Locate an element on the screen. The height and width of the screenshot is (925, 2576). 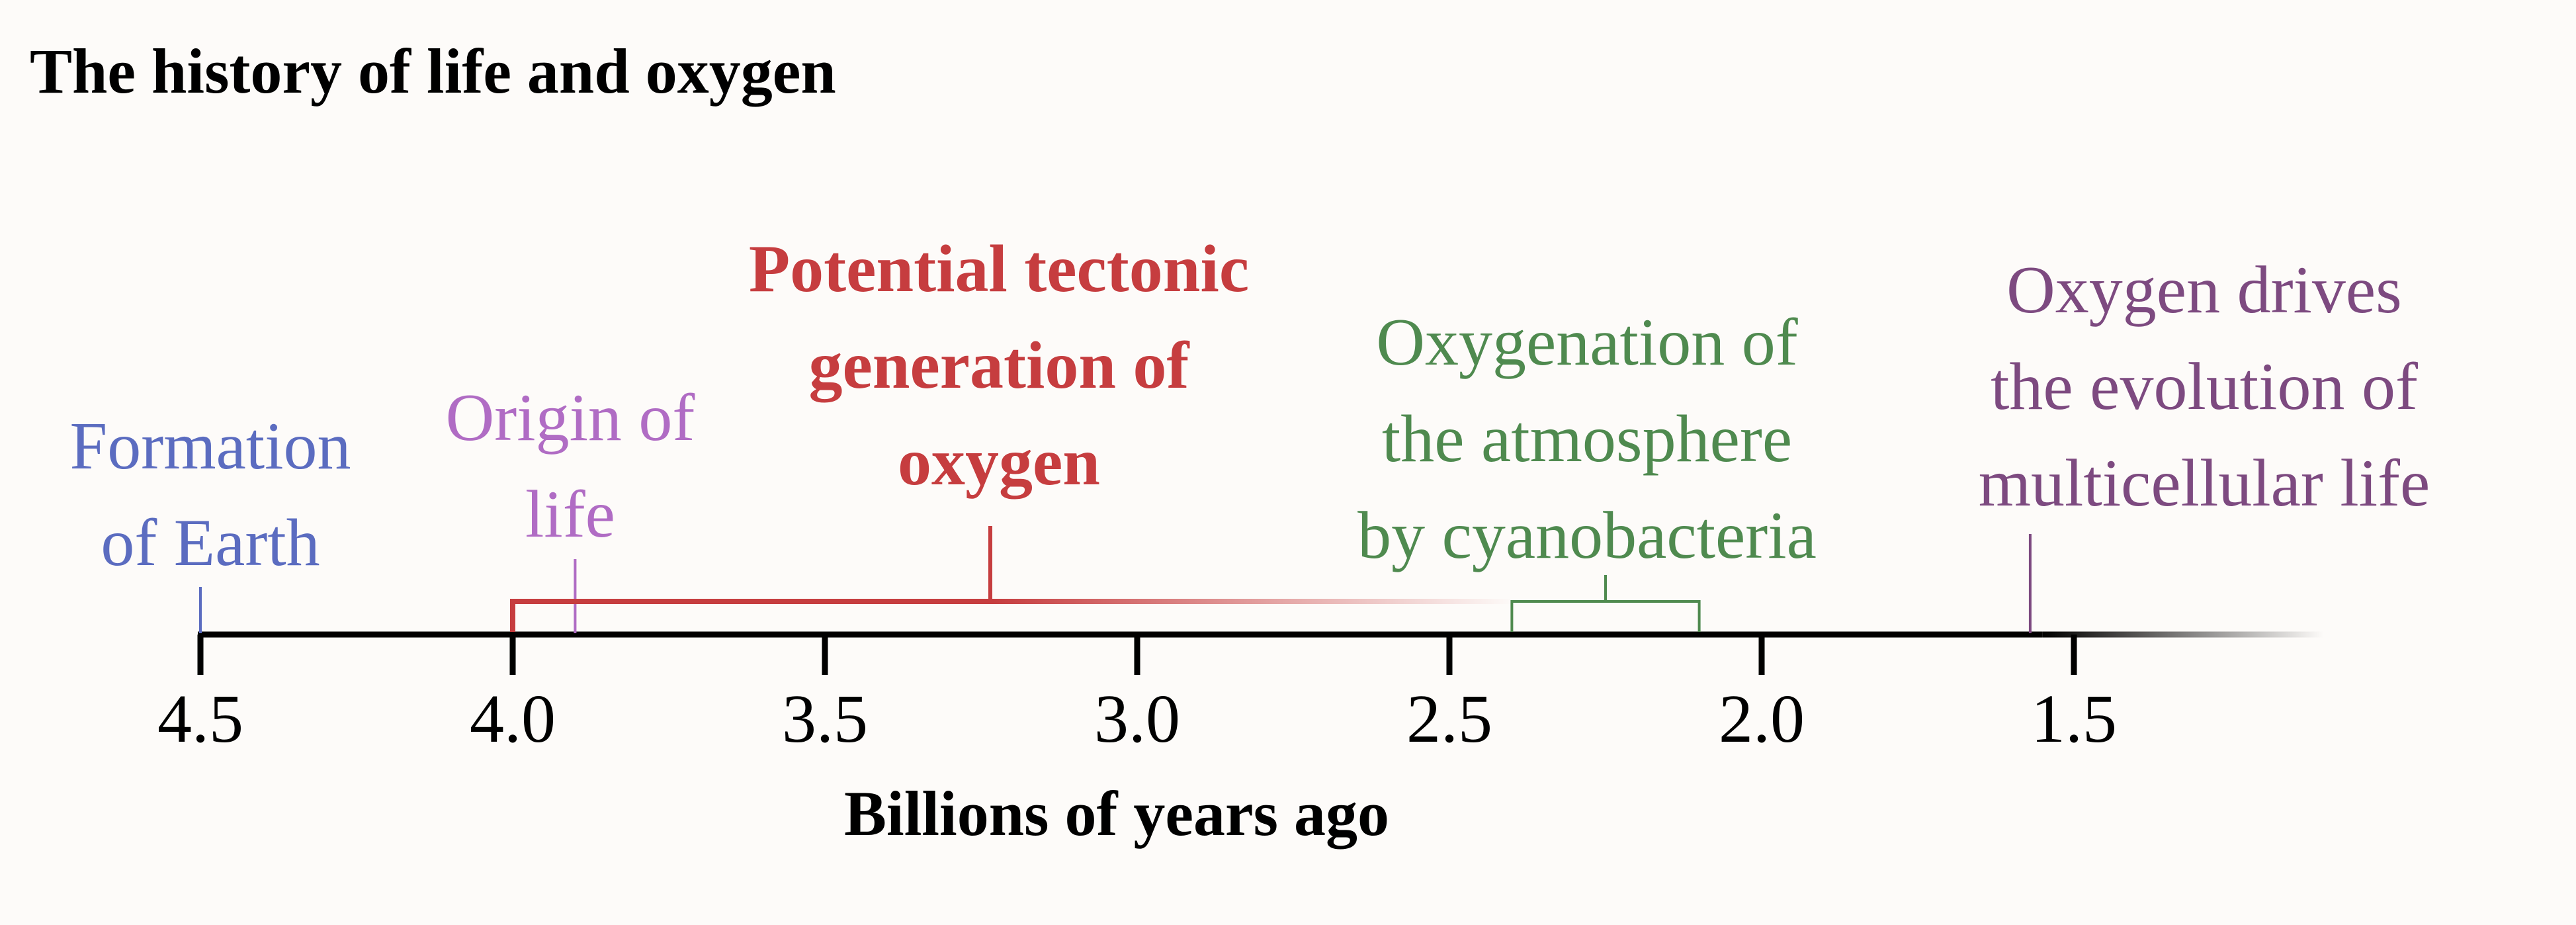
time-axis: 4.5 4.0 3.5 3.0 2.5 2.0 1.5 is located at coordinates (1240, 694).